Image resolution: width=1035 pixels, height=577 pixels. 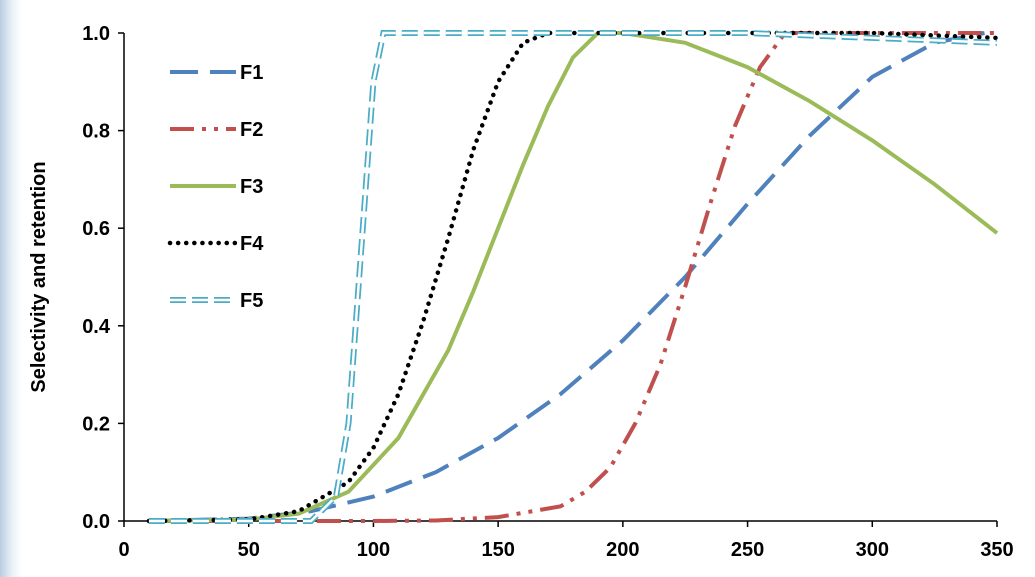 I want to click on legend-label-f4: F4, so click(x=252, y=244).